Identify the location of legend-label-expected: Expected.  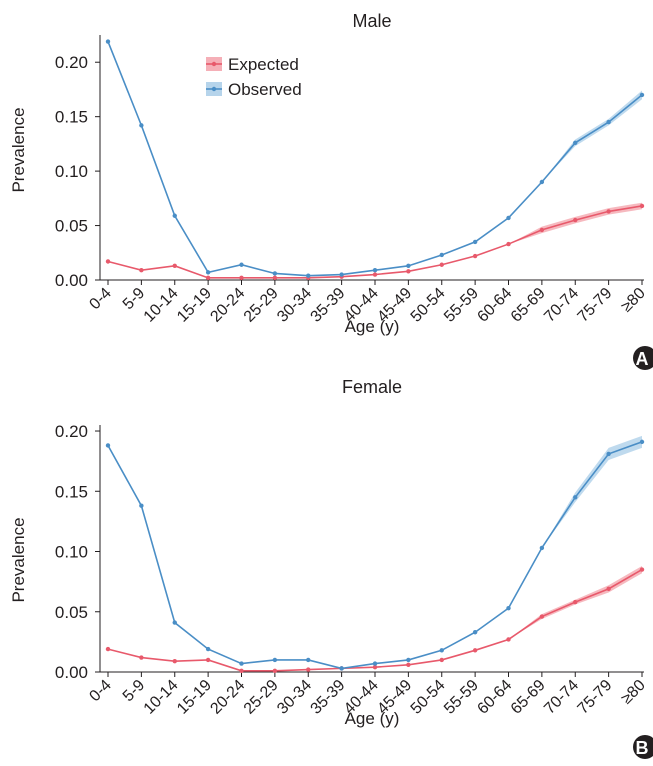
(263, 64).